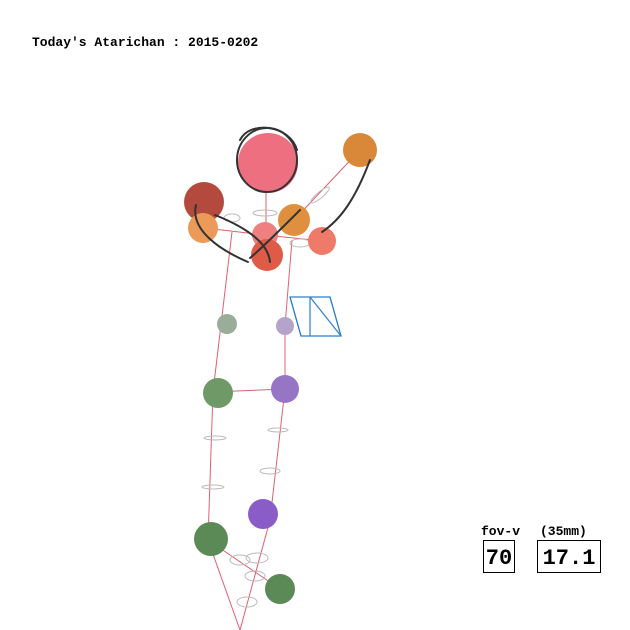 This screenshot has height=630, width=630. Describe the element at coordinates (294, 220) in the screenshot. I see `elbow` at that location.